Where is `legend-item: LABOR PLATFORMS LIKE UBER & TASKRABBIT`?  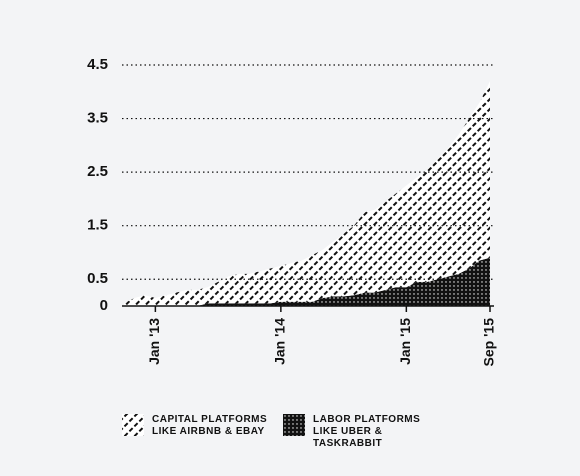
legend-item: LABOR PLATFORMS LIKE UBER & TASKRABBIT is located at coordinates (360, 432).